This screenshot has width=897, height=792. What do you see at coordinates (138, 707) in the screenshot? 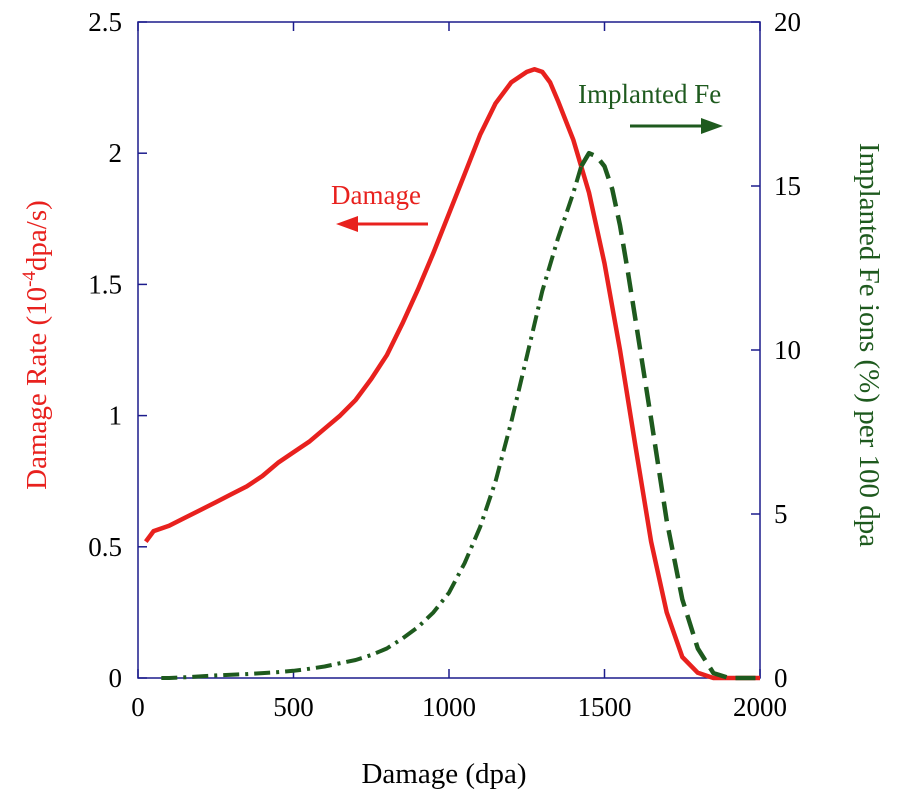
I see `x-tick-label: 0` at bounding box center [138, 707].